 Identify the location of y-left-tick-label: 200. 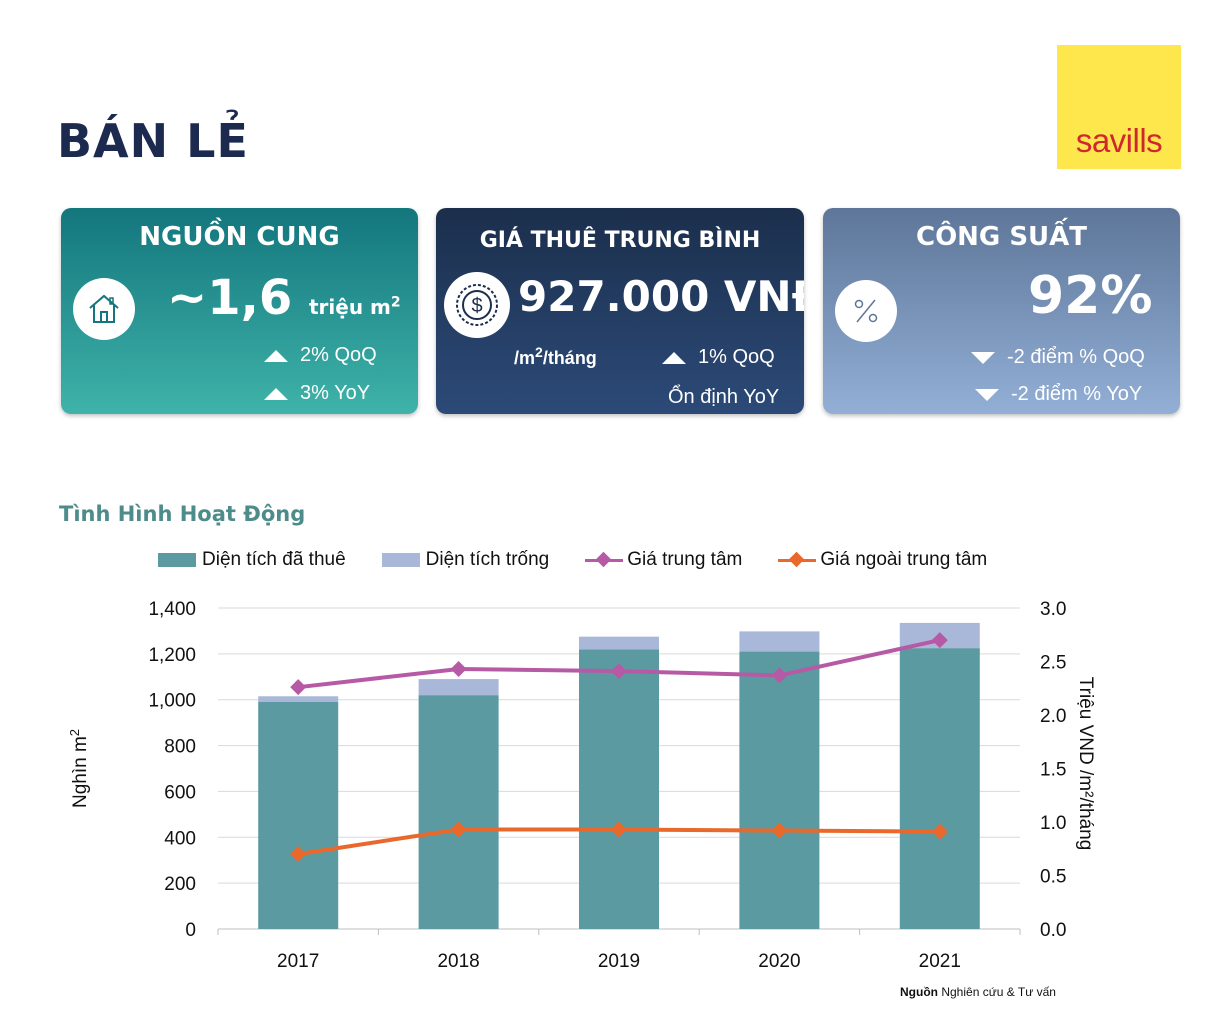
(180, 884).